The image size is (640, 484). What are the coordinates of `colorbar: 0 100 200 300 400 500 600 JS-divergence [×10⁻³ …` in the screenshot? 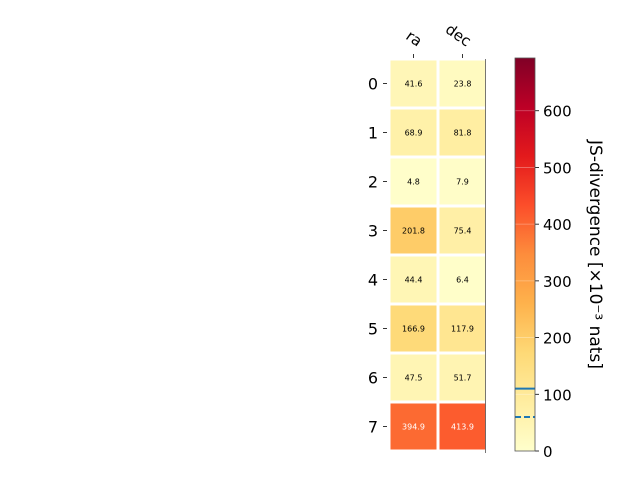 It's located at (559, 259).